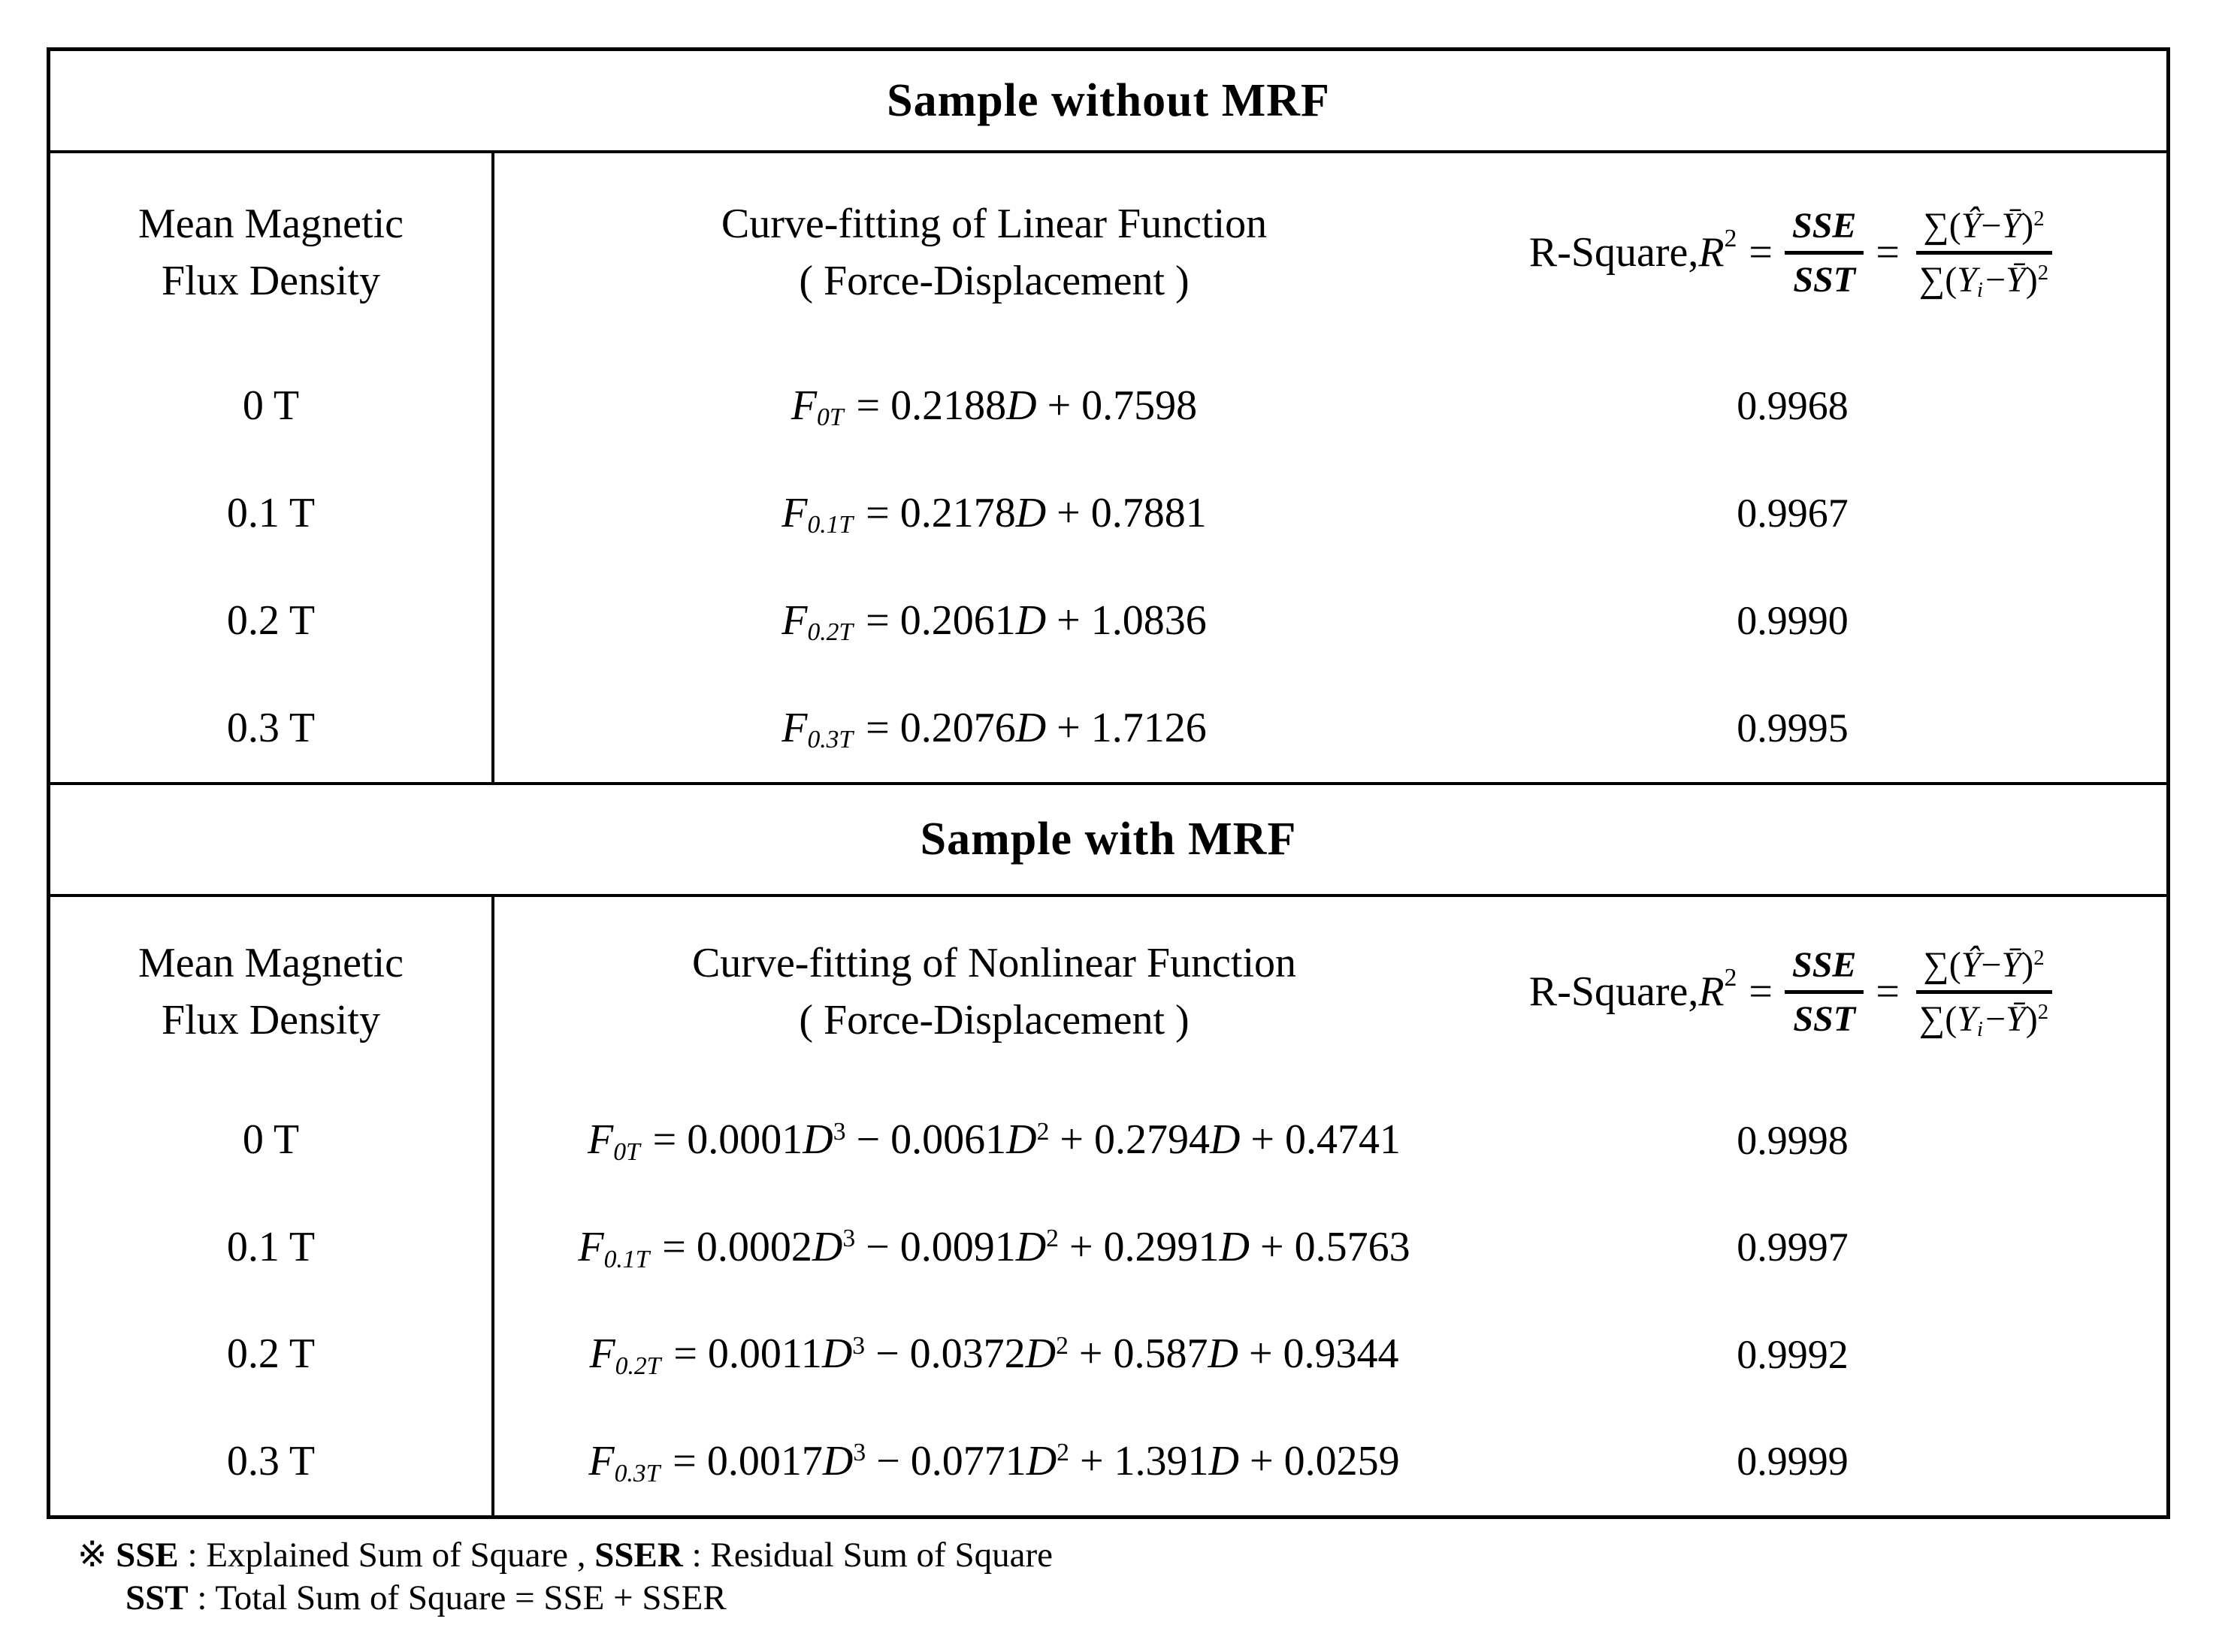  I want to click on equation-cell: F0T = 0.2188D + 0.7598, so click(994, 406).